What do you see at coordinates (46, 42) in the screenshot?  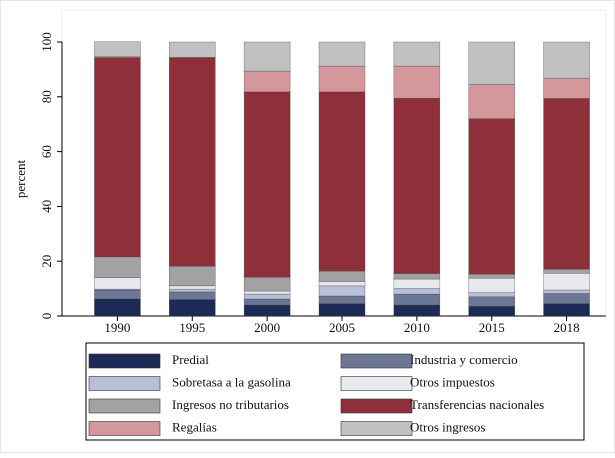 I see `y-tick-label: 100` at bounding box center [46, 42].